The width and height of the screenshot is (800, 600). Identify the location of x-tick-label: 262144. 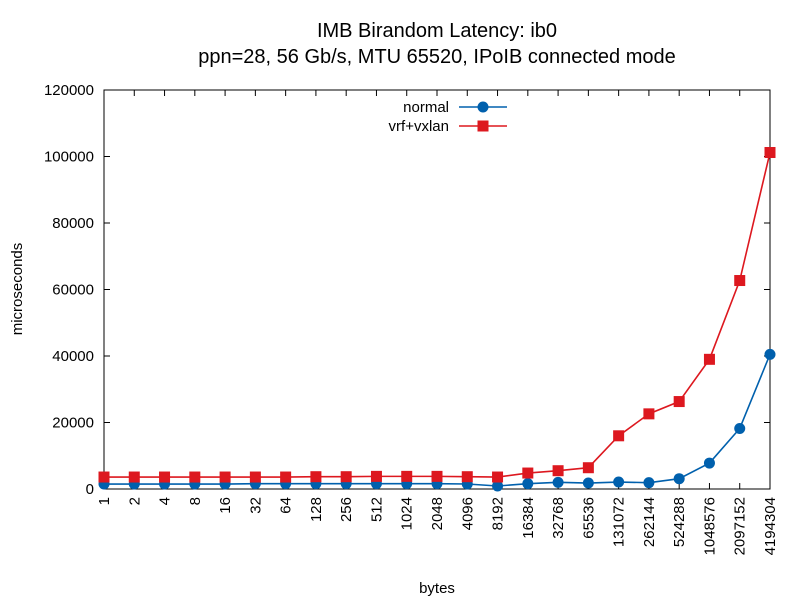
(649, 522).